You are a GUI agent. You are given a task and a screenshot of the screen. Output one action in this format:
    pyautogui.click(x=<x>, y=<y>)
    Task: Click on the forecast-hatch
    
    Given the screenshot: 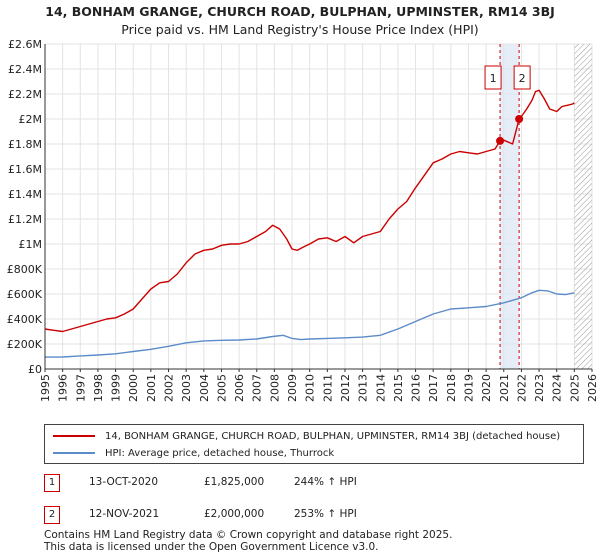 What is the action you would take?
    pyautogui.click(x=583, y=206)
    